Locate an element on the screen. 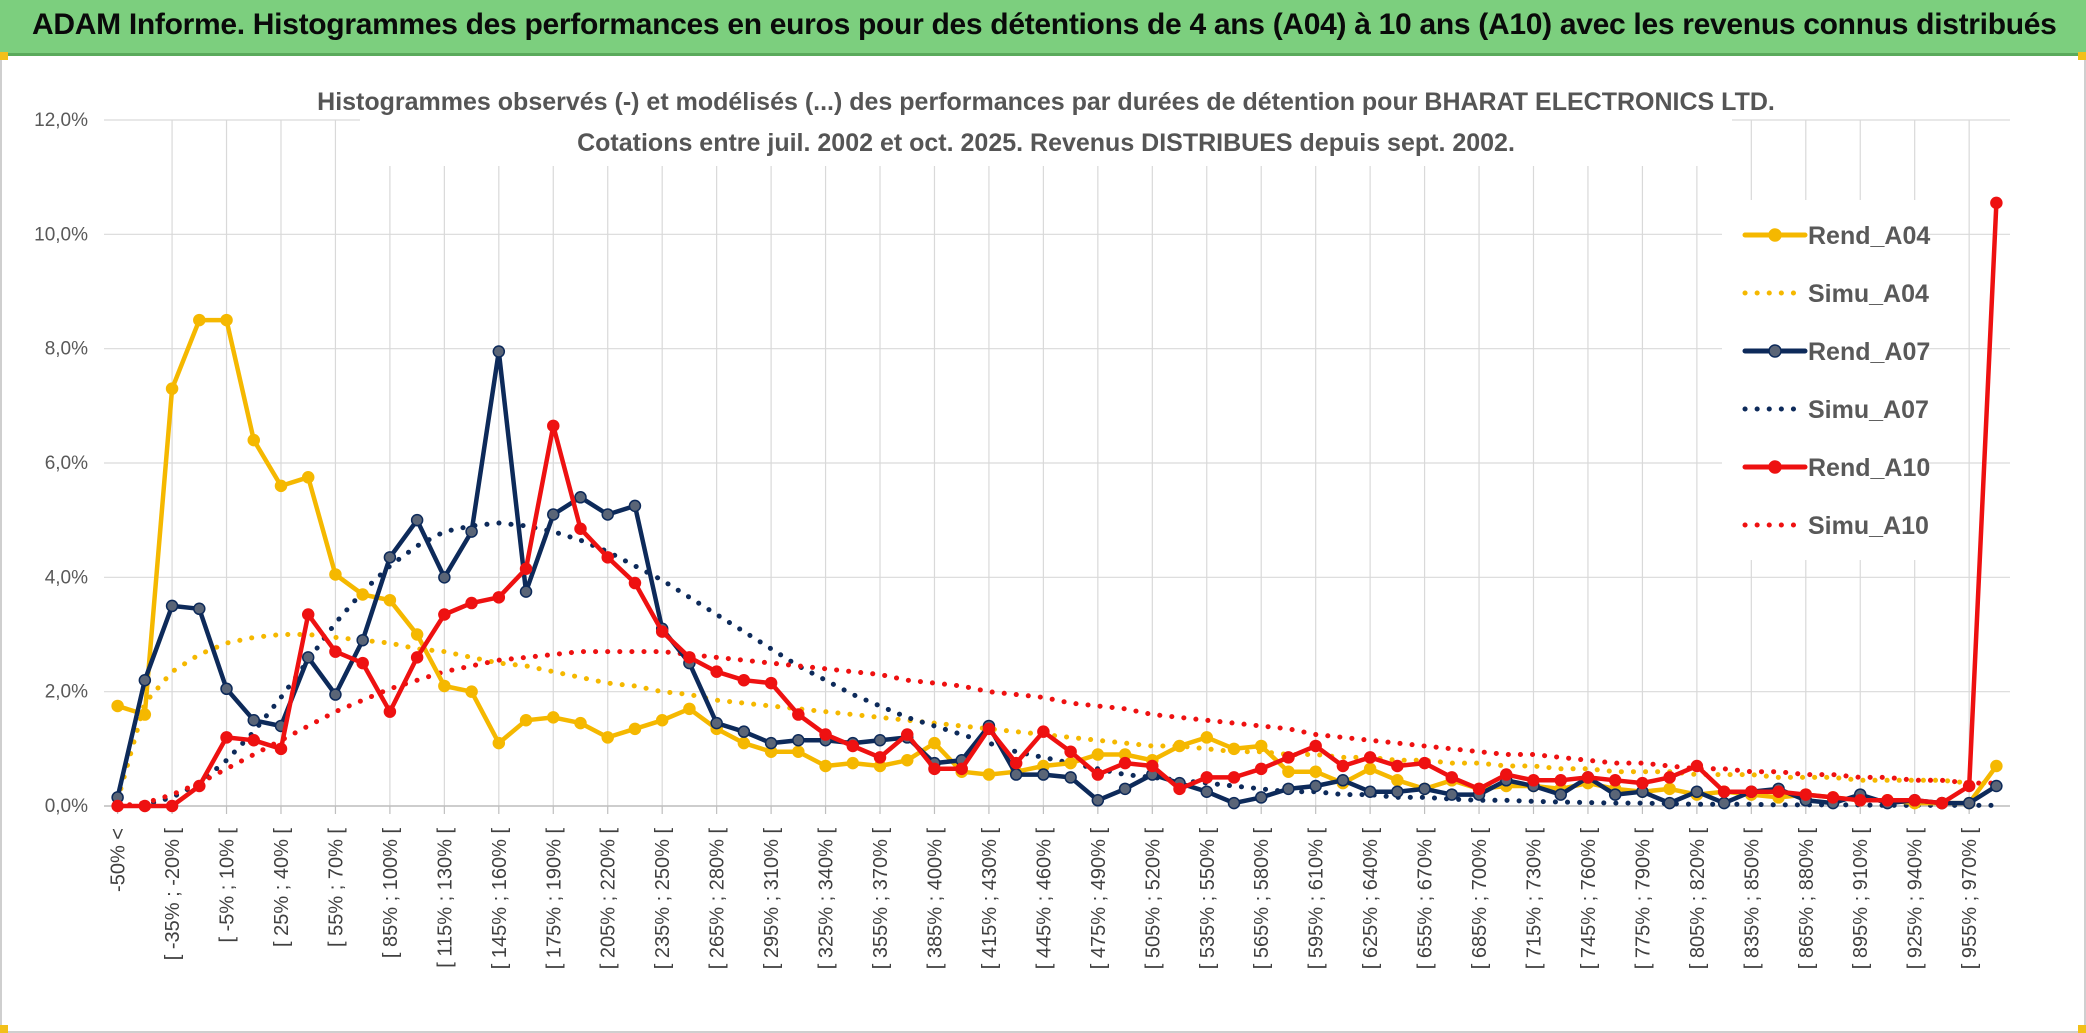 Image resolution: width=2086 pixels, height=1033 pixels. y-tick-label: 12,0% is located at coordinates (61, 120).